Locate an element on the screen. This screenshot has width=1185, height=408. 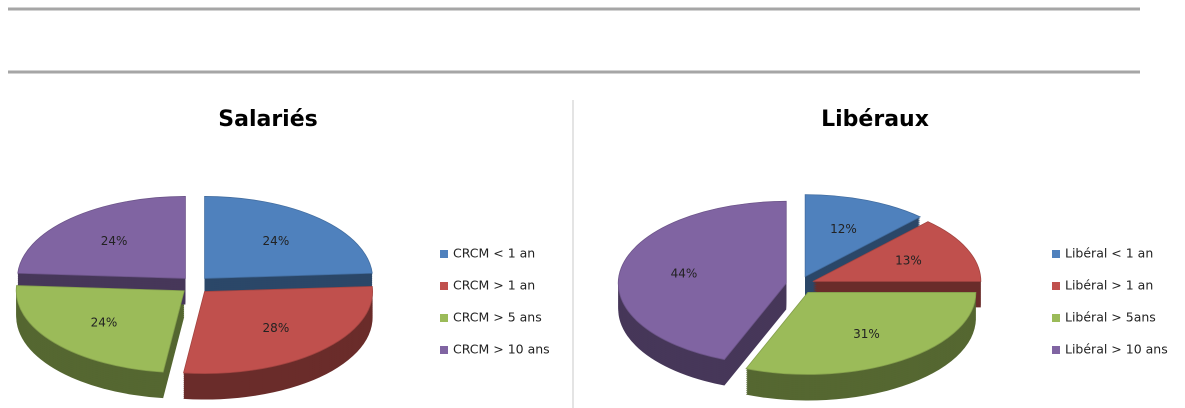
legend-label: CRCM > 10 ans is located at coordinates (501, 349).